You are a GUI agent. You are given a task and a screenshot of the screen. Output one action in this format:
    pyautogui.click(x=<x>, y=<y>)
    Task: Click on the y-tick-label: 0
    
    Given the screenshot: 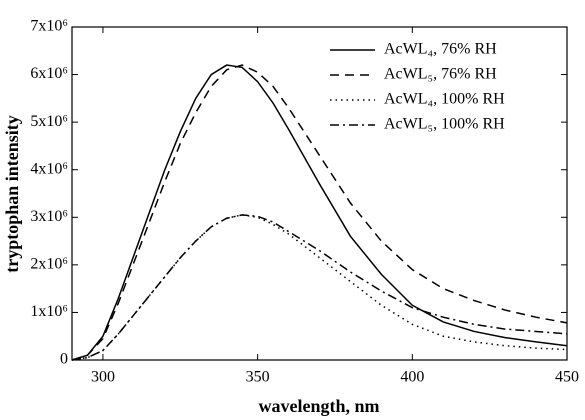 What is the action you would take?
    pyautogui.click(x=64, y=359)
    